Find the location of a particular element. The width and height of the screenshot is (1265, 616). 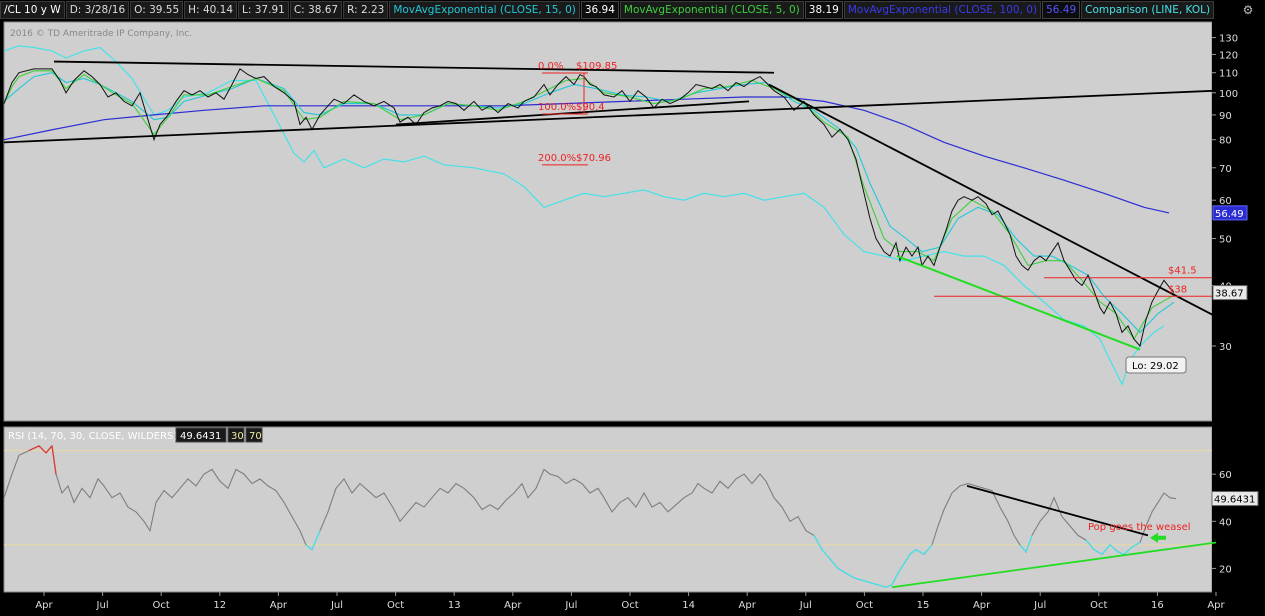

time-axis-label: 14 is located at coordinates (688, 605).